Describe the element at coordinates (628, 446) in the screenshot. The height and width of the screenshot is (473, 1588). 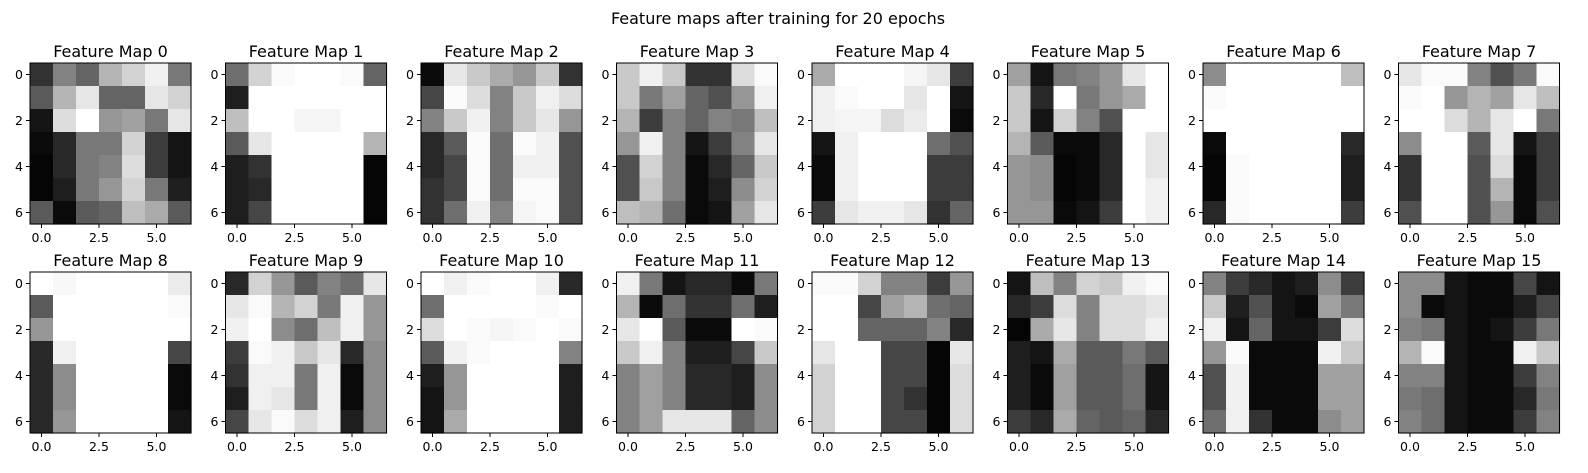
I see `x-tick-label: 0.0` at that location.